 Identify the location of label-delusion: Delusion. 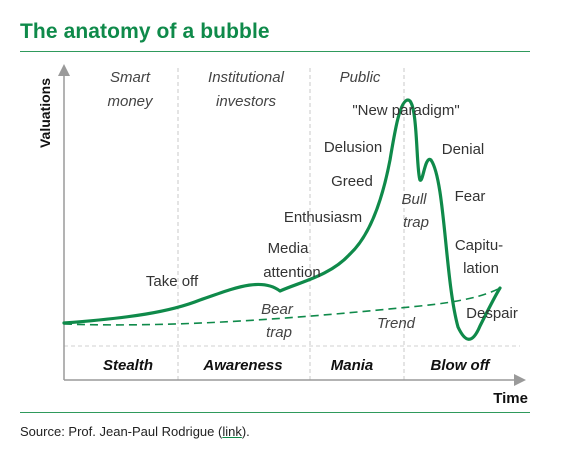
(353, 147).